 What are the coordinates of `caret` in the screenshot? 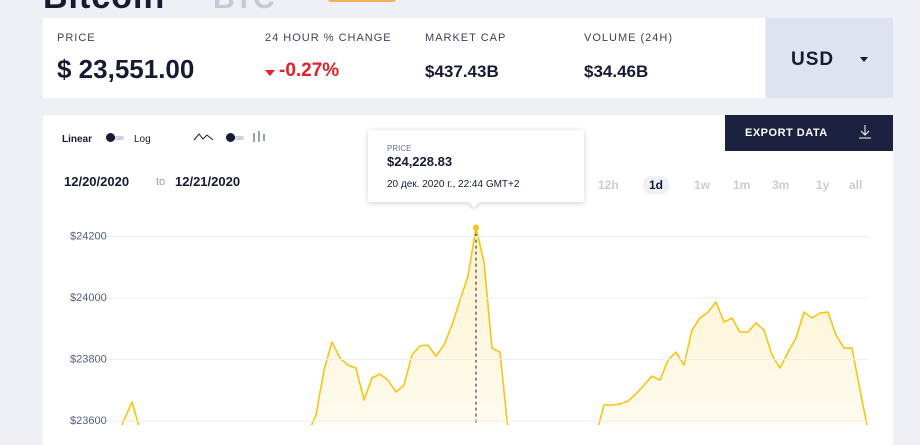 It's located at (864, 59).